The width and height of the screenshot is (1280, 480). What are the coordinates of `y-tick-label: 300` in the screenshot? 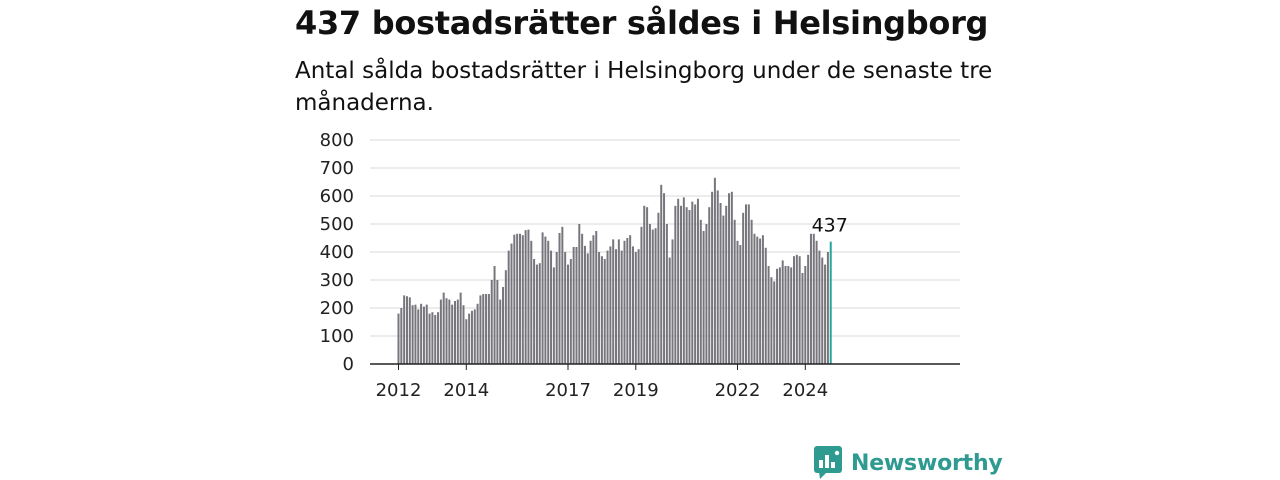 It's located at (337, 280).